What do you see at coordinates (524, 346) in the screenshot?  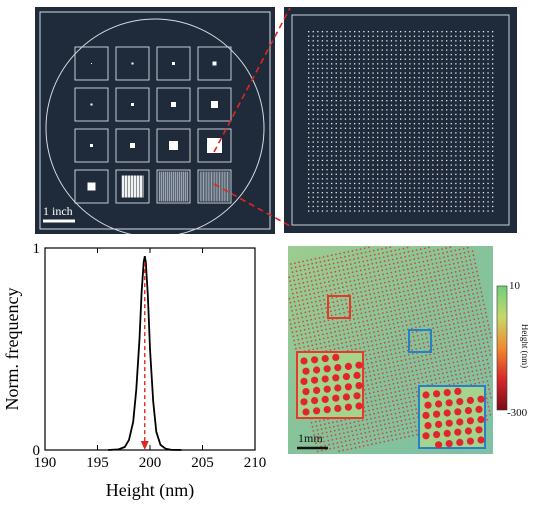 I see `colorbar-title: Height (nm)` at bounding box center [524, 346].